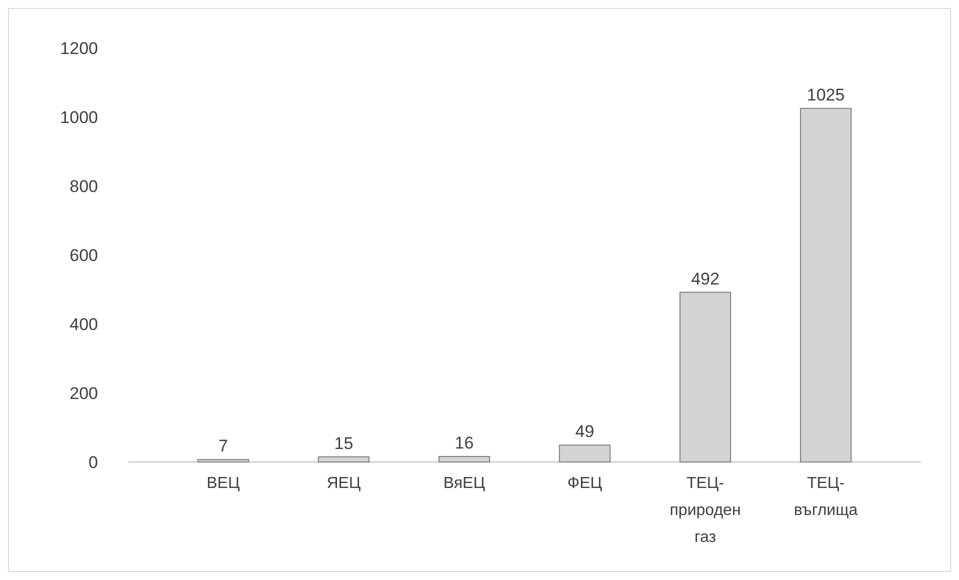 Image resolution: width=959 pixels, height=580 pixels. I want to click on x-tick-label: ВяЕЦ, so click(464, 483).